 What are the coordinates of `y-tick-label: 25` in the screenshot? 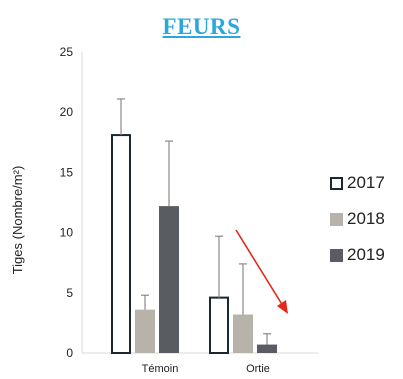 It's located at (67, 52).